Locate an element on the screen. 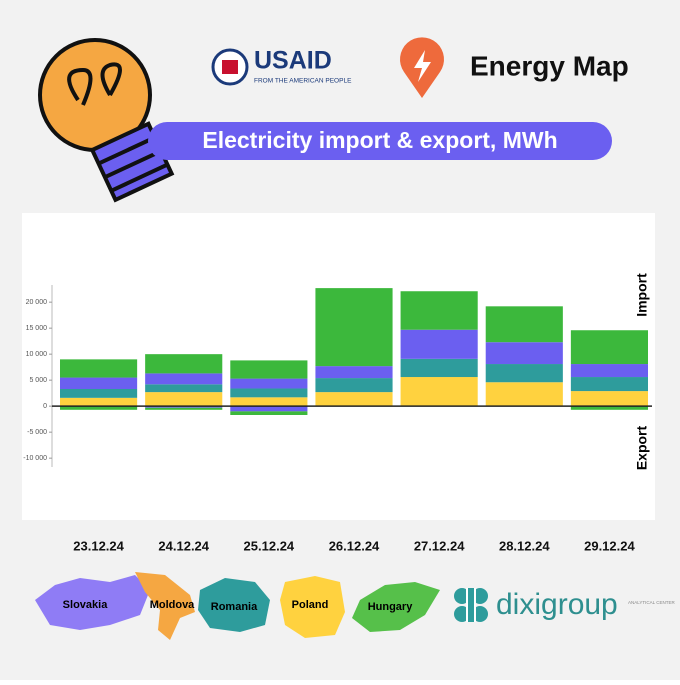  x-tick-label: 27.12.24 is located at coordinates (439, 545).